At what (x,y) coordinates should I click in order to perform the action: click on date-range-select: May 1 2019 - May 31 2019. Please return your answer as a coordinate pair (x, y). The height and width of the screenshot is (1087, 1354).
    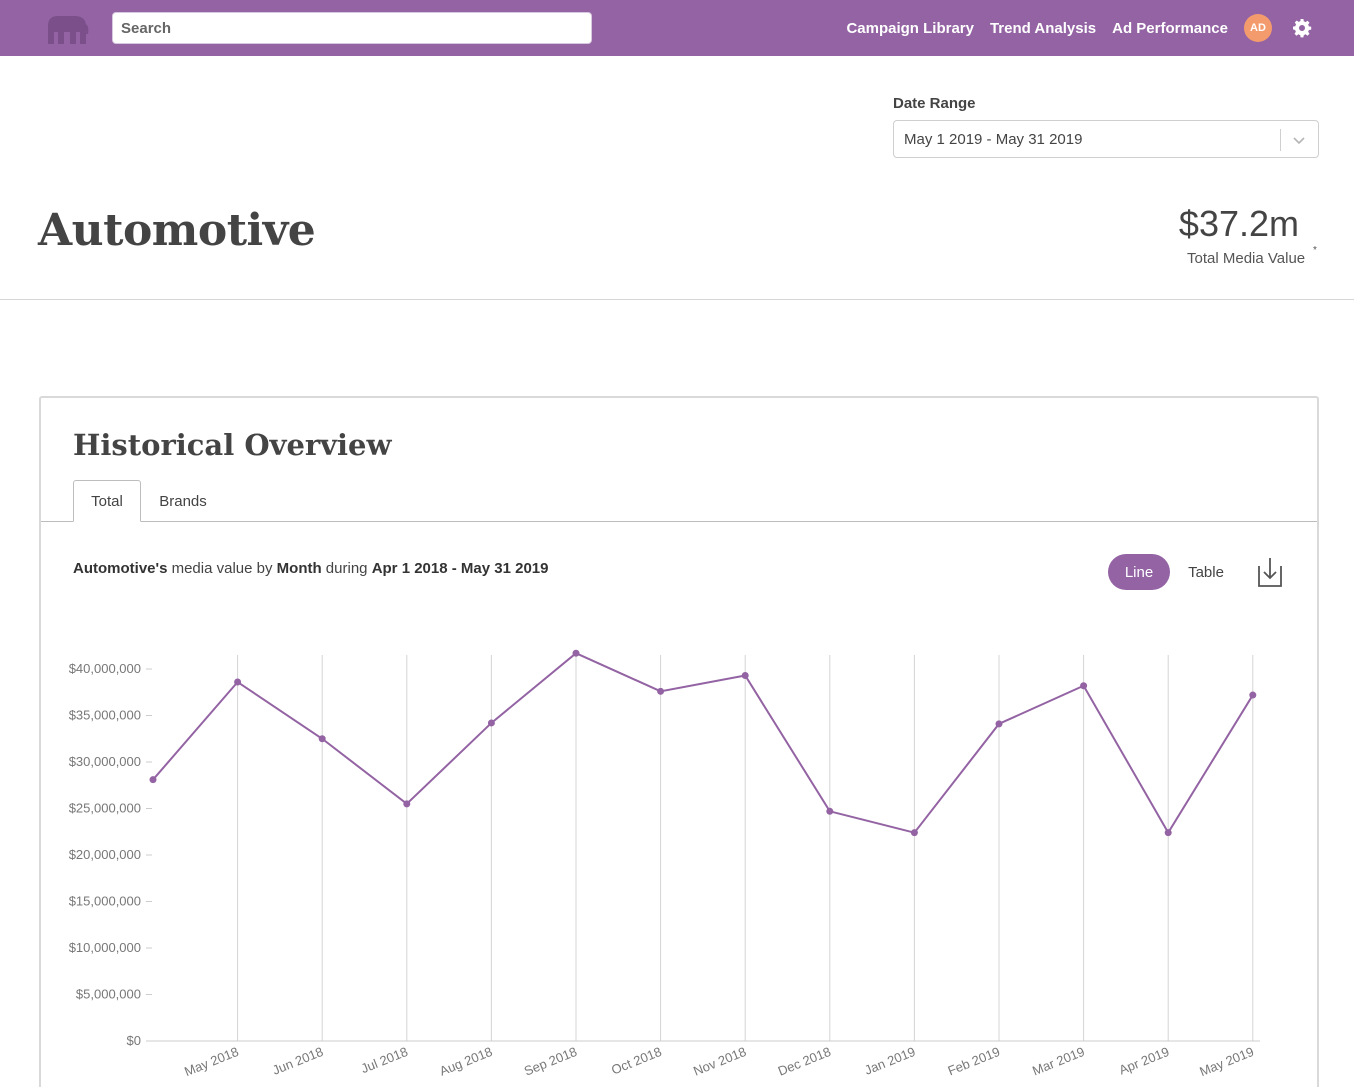
    Looking at the image, I should click on (1106, 139).